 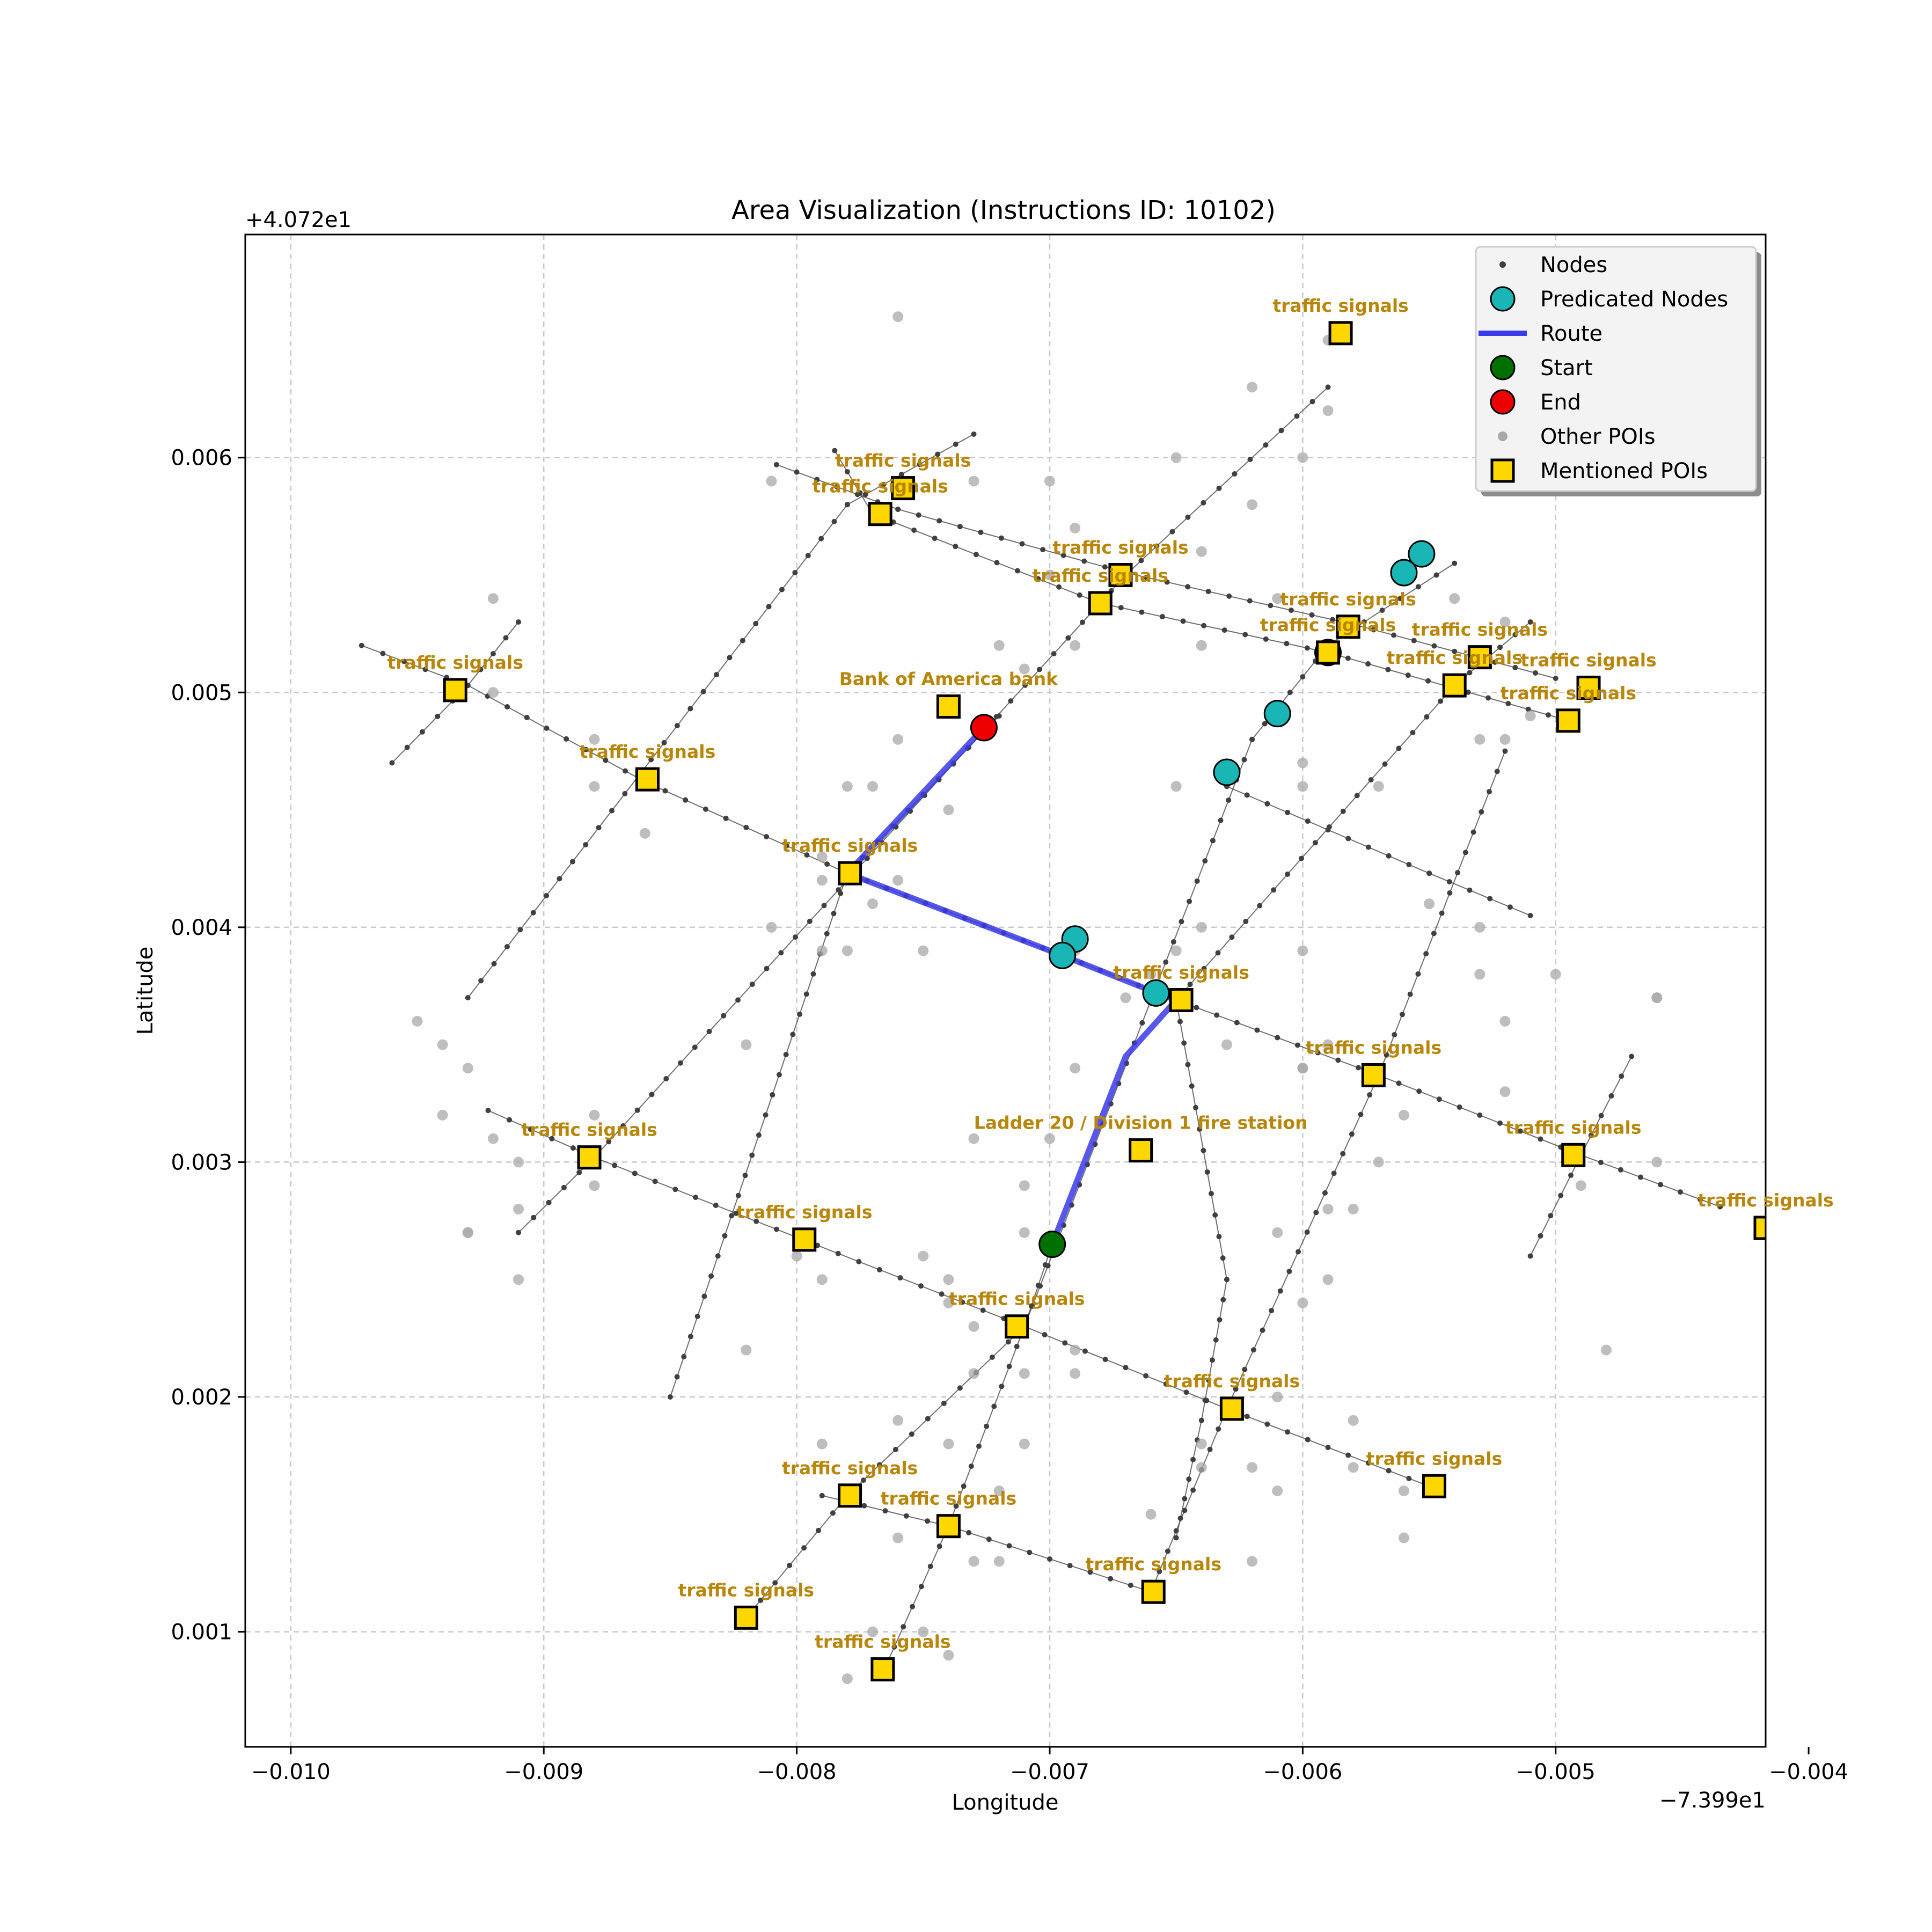 What do you see at coordinates (1404, 573) in the screenshot?
I see `predicated-node` at bounding box center [1404, 573].